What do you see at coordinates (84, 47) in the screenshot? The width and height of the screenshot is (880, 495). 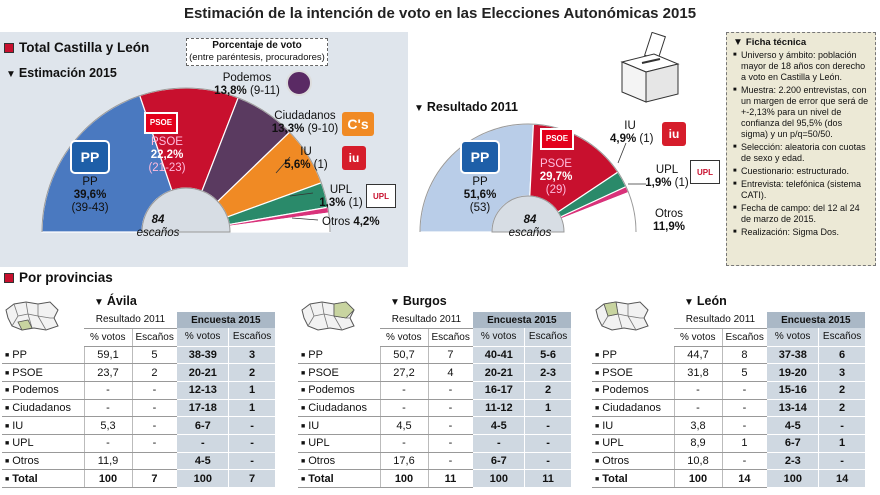 I see `section-total-label: Total Castilla y León` at bounding box center [84, 47].